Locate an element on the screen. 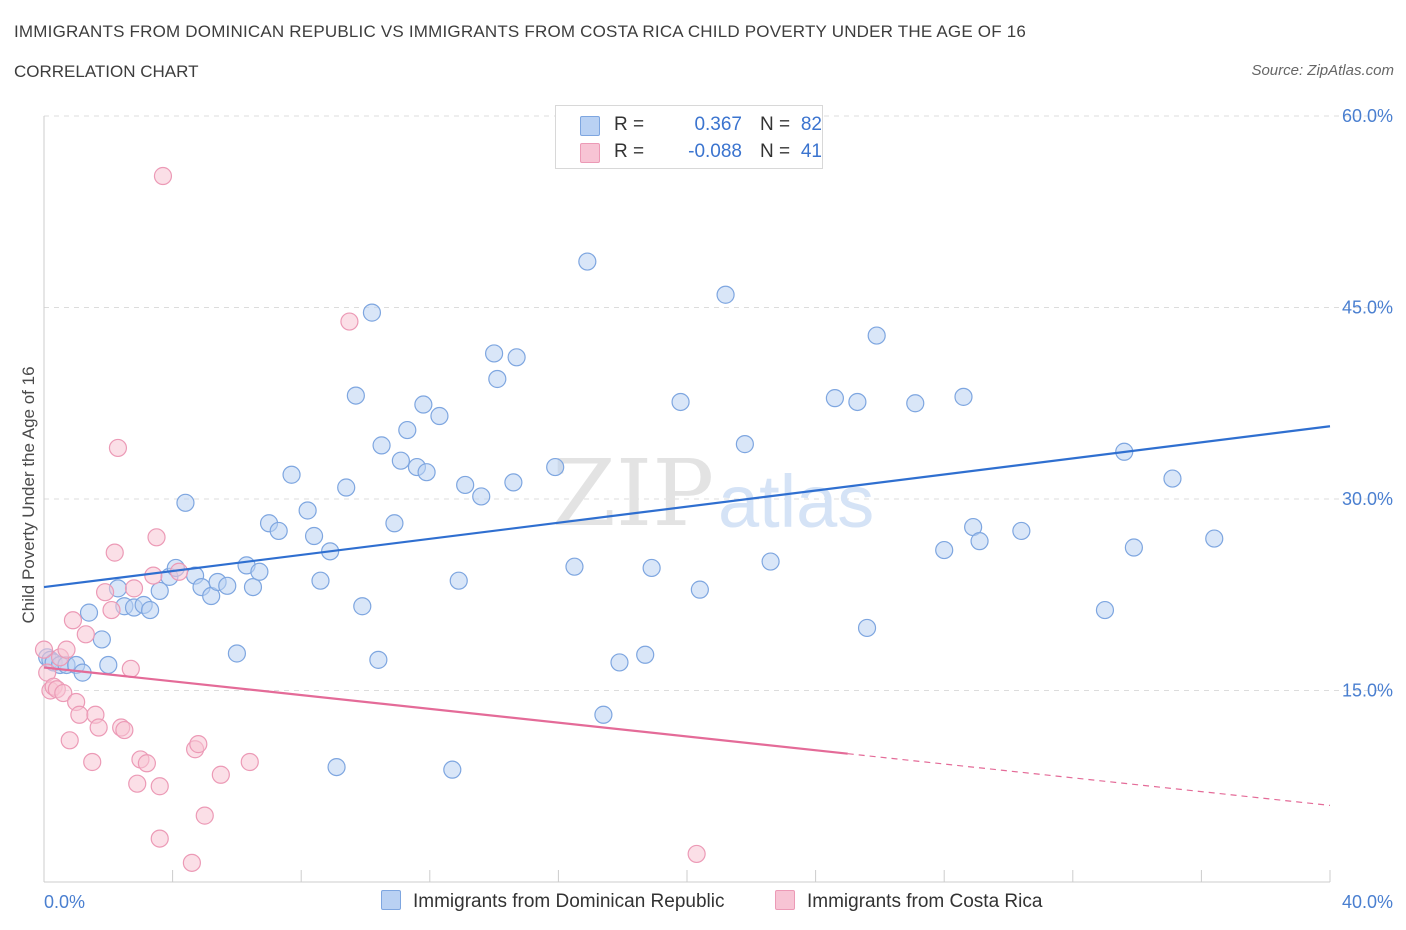  correlation-legend: R = 0.367 N = 82 R = -0.088 N = 41 is located at coordinates (689, 137).